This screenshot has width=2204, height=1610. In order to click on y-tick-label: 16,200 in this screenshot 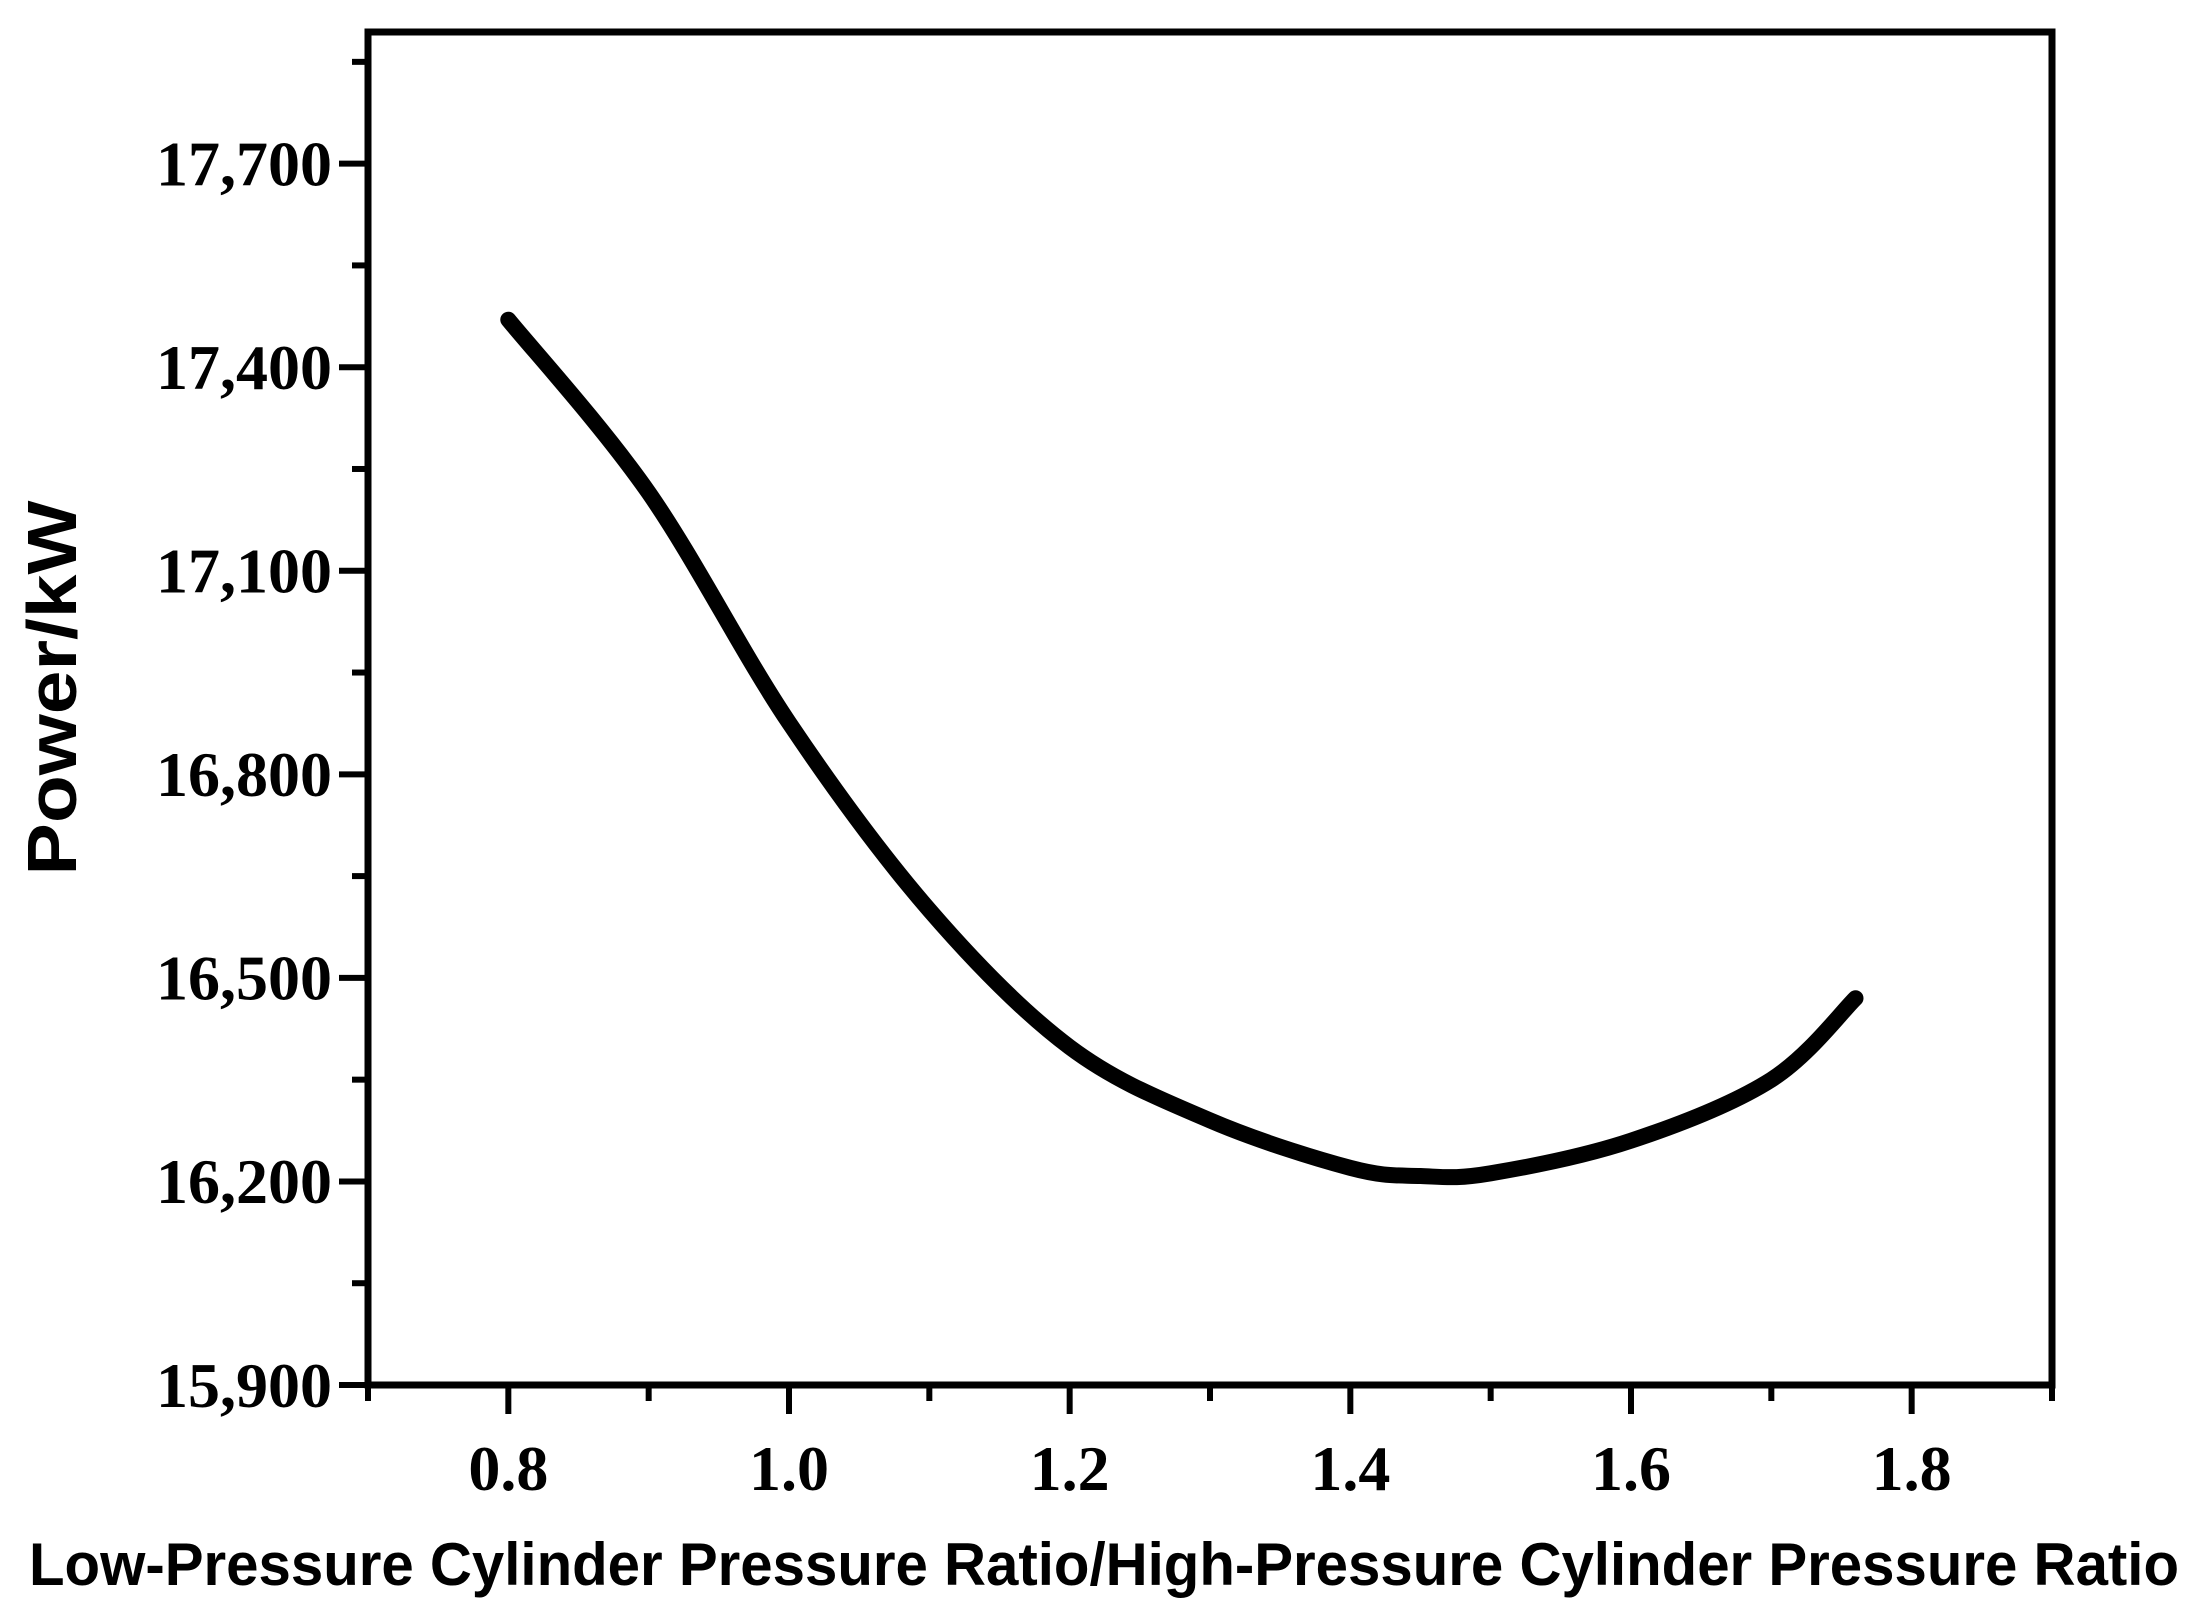, I will do `click(244, 1181)`.